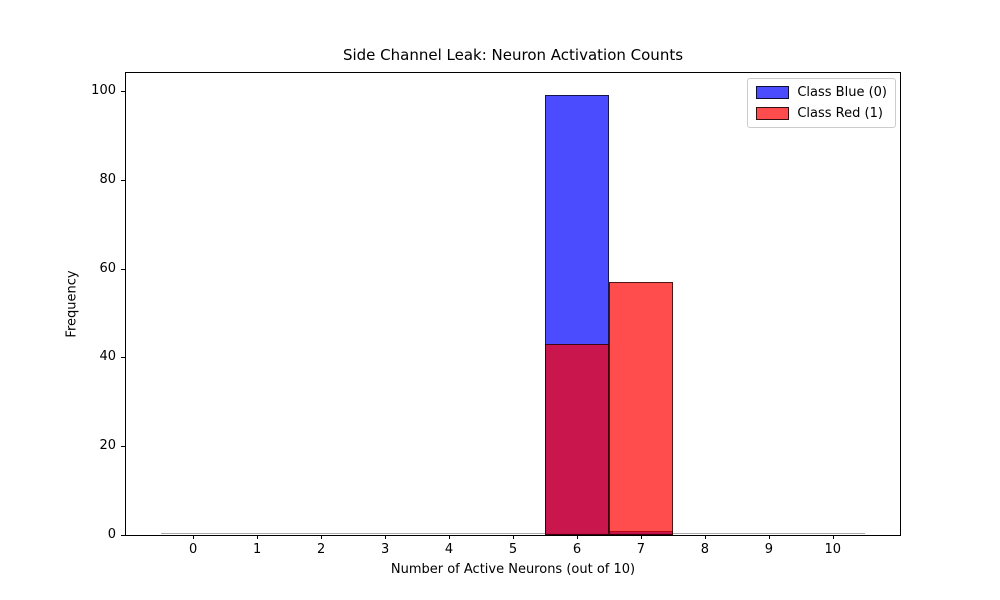  What do you see at coordinates (821, 103) in the screenshot?
I see `legend: Class Blue (0) Class Red (1)` at bounding box center [821, 103].